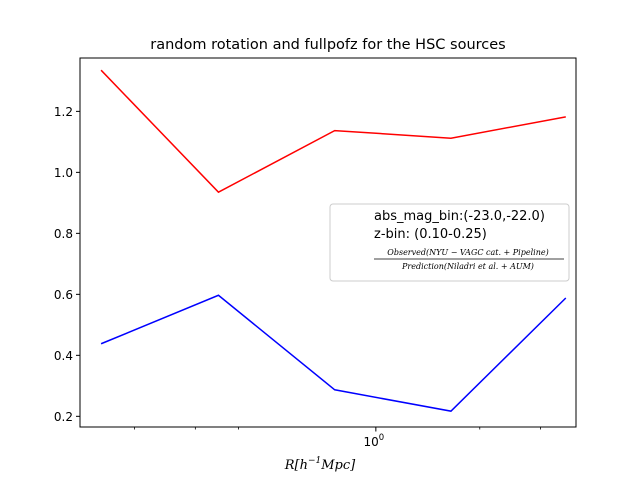 The image size is (640, 480). Describe the element at coordinates (63, 173) in the screenshot. I see `y-tick-label: 1.0` at that location.